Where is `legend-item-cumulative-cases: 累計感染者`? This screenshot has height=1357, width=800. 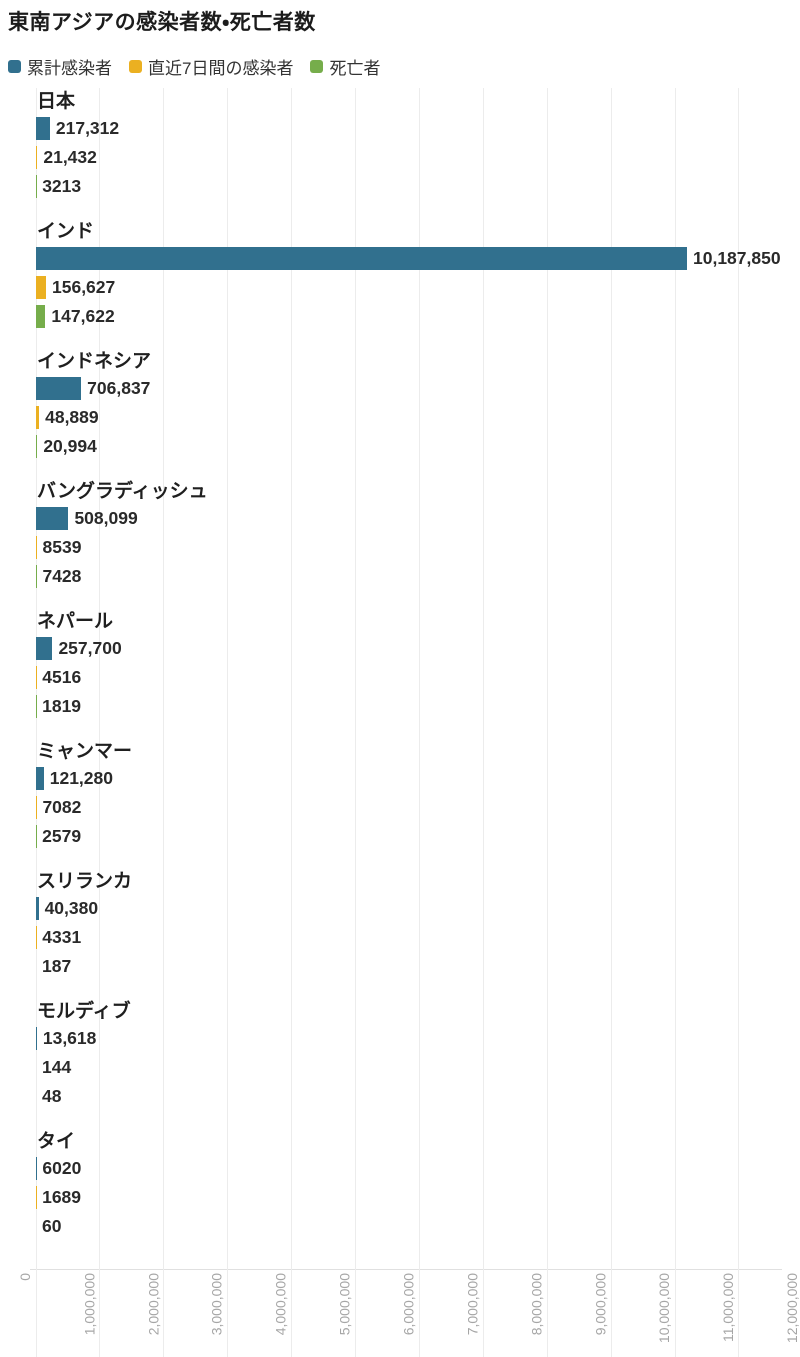 legend-item-cumulative-cases: 累計感染者 is located at coordinates (60, 66).